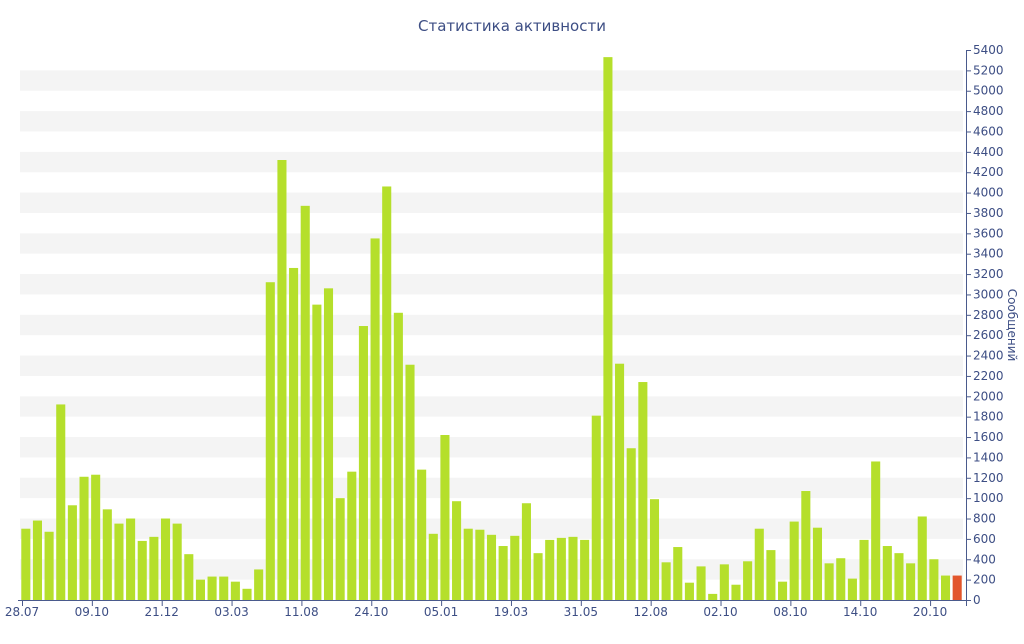 The height and width of the screenshot is (644, 1024). Describe the element at coordinates (988, 315) in the screenshot. I see `y-tick-label: 2800` at that location.